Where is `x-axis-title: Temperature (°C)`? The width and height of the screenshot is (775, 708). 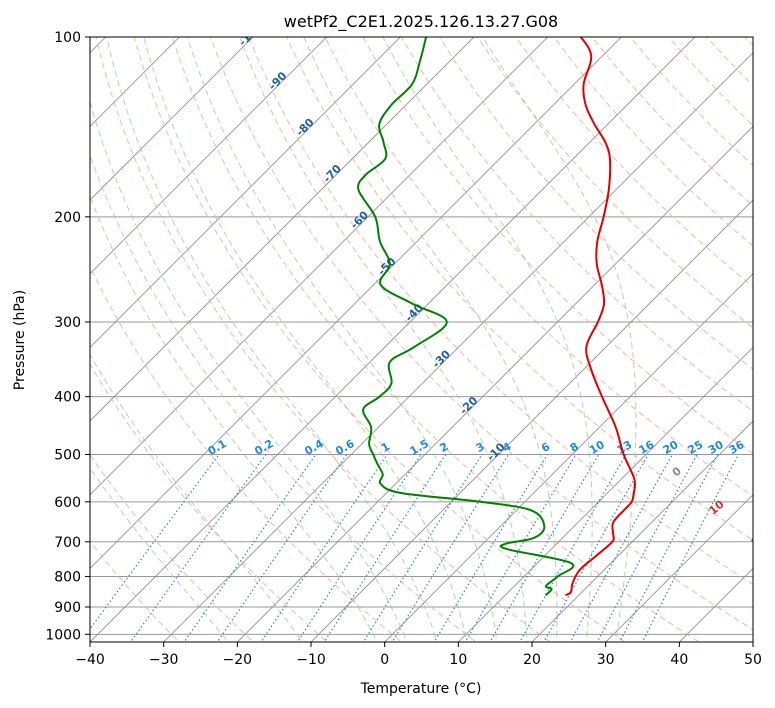
x-axis-title: Temperature (°C) is located at coordinates (421, 689).